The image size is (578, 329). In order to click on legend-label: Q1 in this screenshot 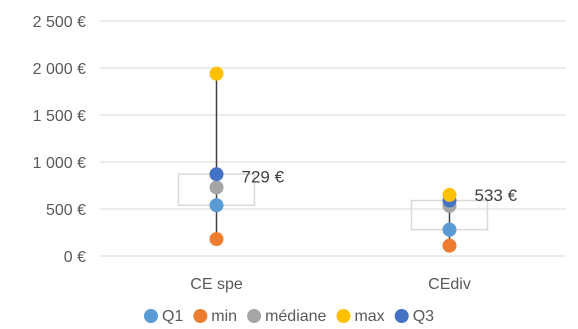, I will do `click(172, 316)`.